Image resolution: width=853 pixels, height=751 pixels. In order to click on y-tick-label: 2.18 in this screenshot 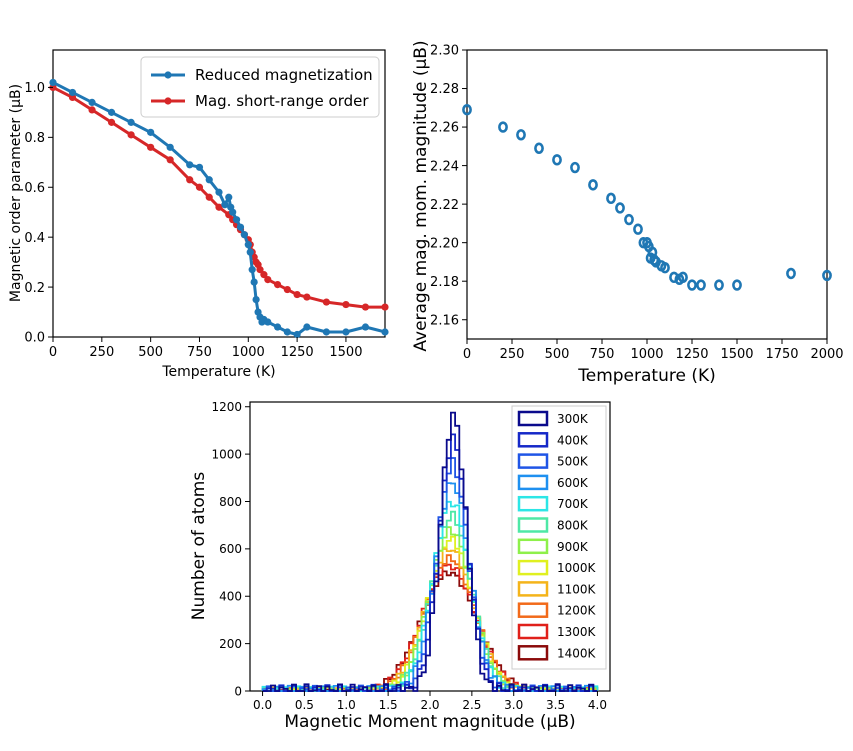, I will do `click(444, 282)`.